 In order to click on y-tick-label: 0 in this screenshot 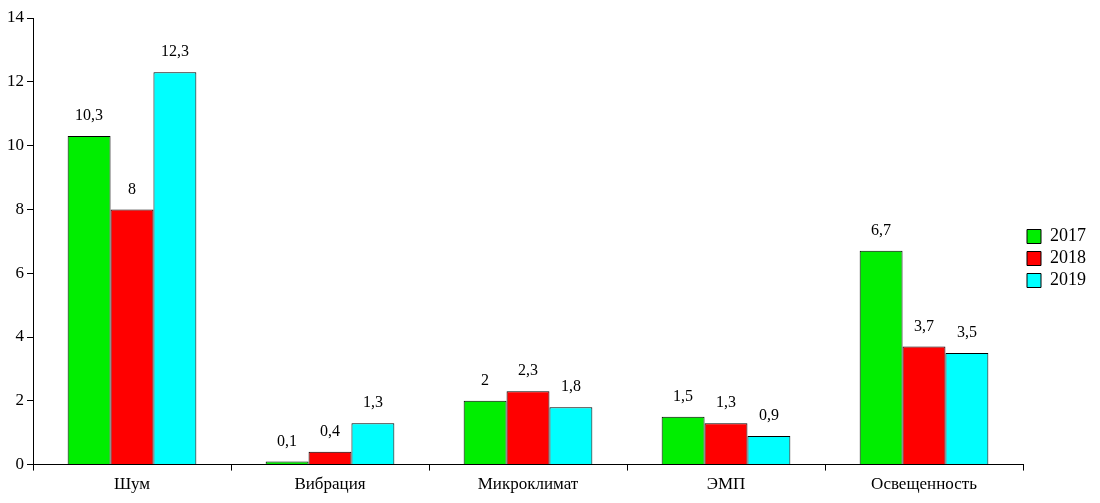, I will do `click(19, 464)`.